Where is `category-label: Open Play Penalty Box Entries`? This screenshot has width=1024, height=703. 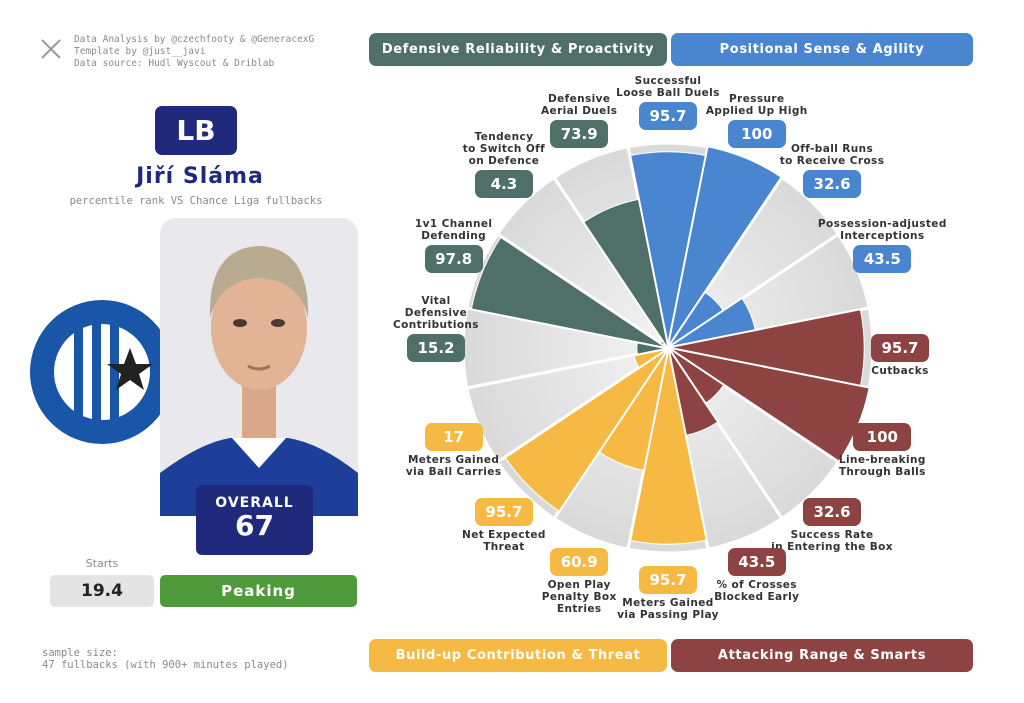
category-label: Open Play Penalty Box Entries is located at coordinates (579, 597).